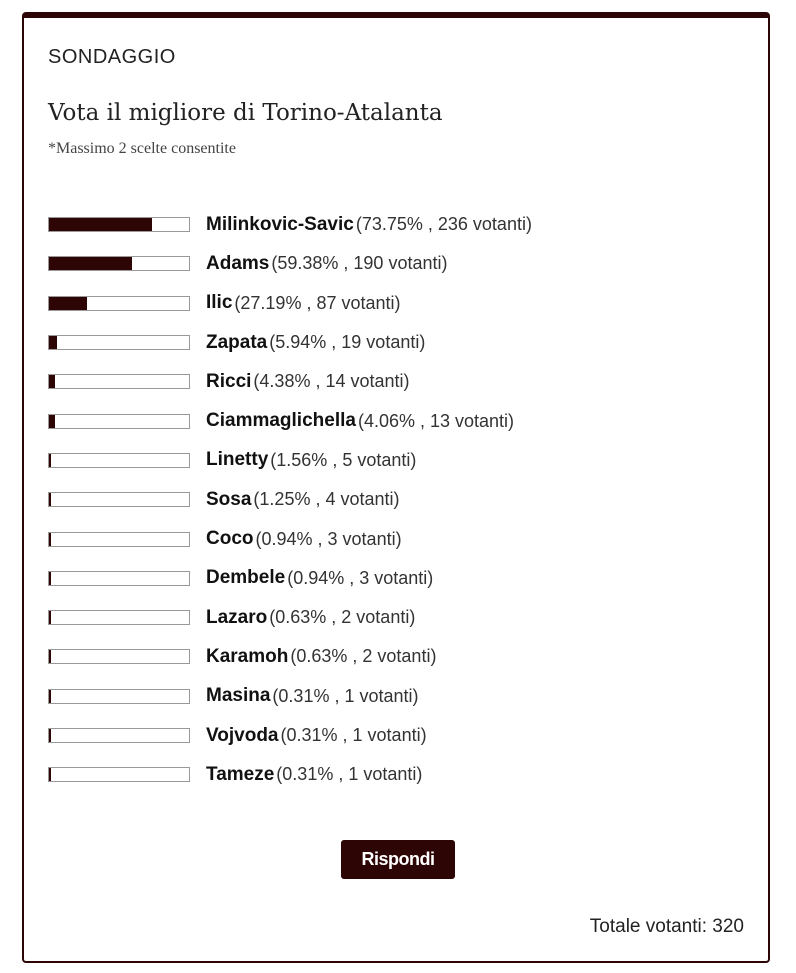 The height and width of the screenshot is (973, 796). I want to click on poll-option: Adams (59.38% , 190 votanti), so click(290, 263).